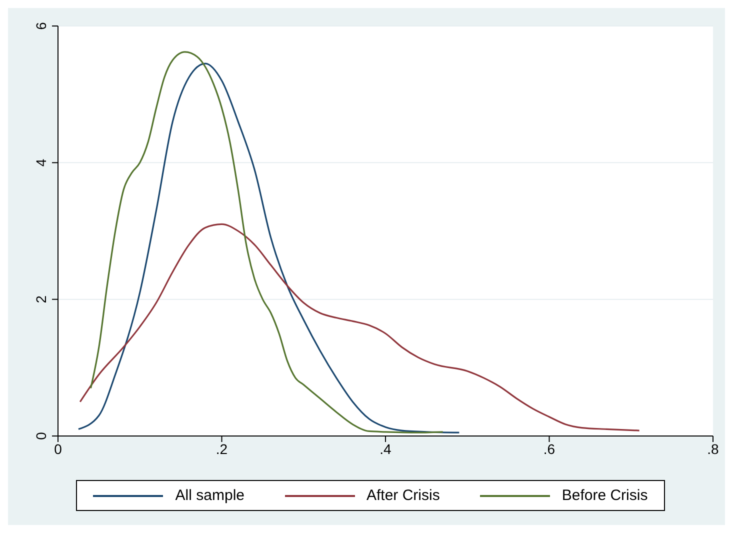 This screenshot has width=733, height=533. I want to click on y-tick-label: 2, so click(41, 299).